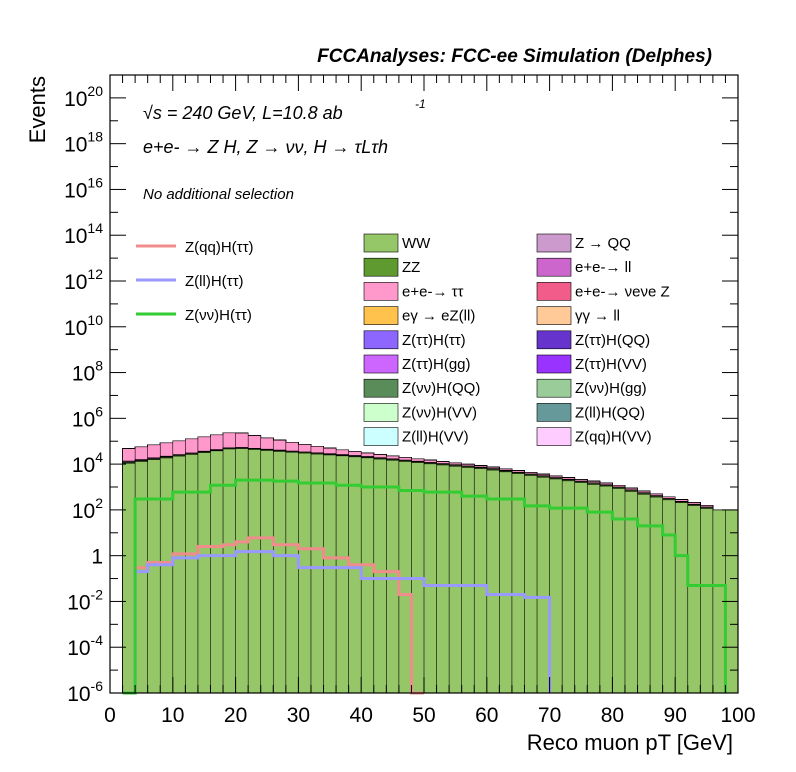 The image size is (796, 772). What do you see at coordinates (110, 715) in the screenshot?
I see `x-tick-label: 0` at bounding box center [110, 715].